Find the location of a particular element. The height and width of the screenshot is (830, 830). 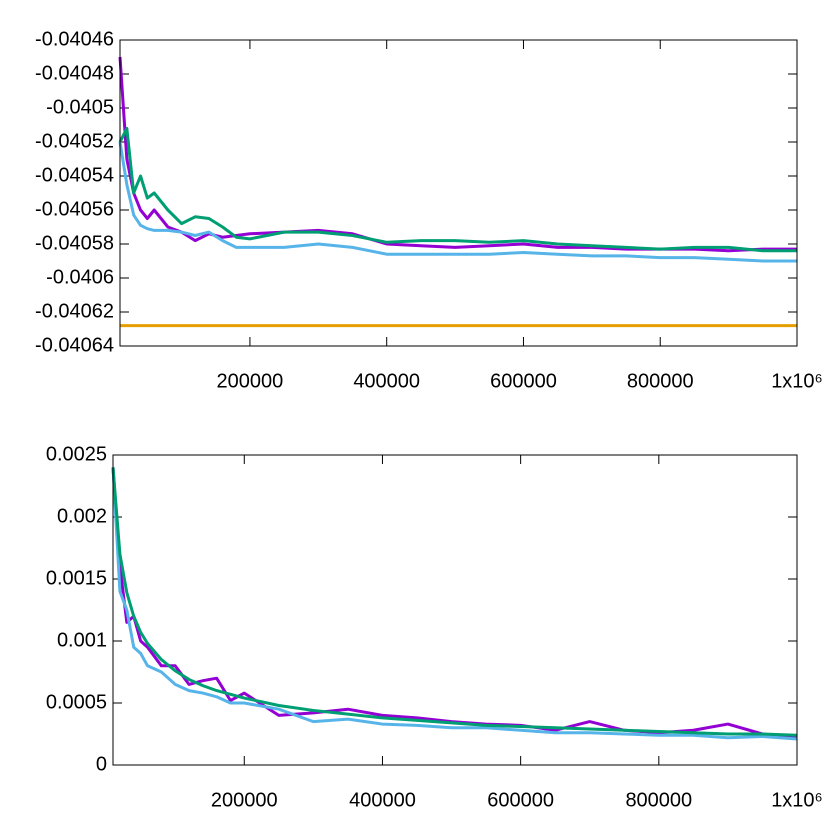

y-tick-label: -0.04058 is located at coordinates (74, 243).